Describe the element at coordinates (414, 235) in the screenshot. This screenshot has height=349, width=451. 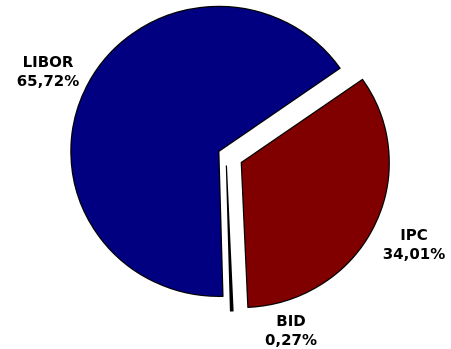
I see `slice-label-ipc-name: IPC` at that location.